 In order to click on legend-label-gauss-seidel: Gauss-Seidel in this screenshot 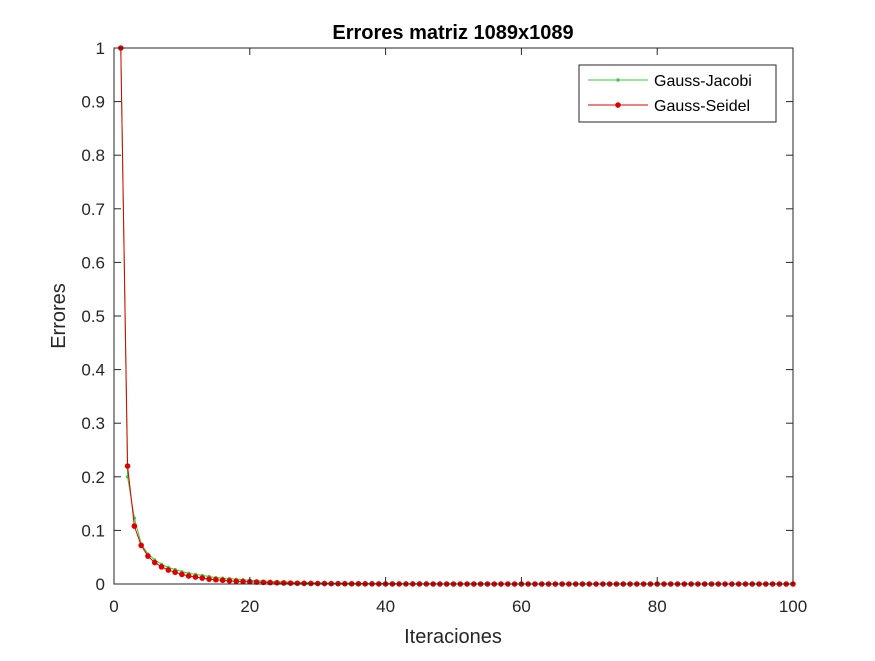, I will do `click(702, 106)`.